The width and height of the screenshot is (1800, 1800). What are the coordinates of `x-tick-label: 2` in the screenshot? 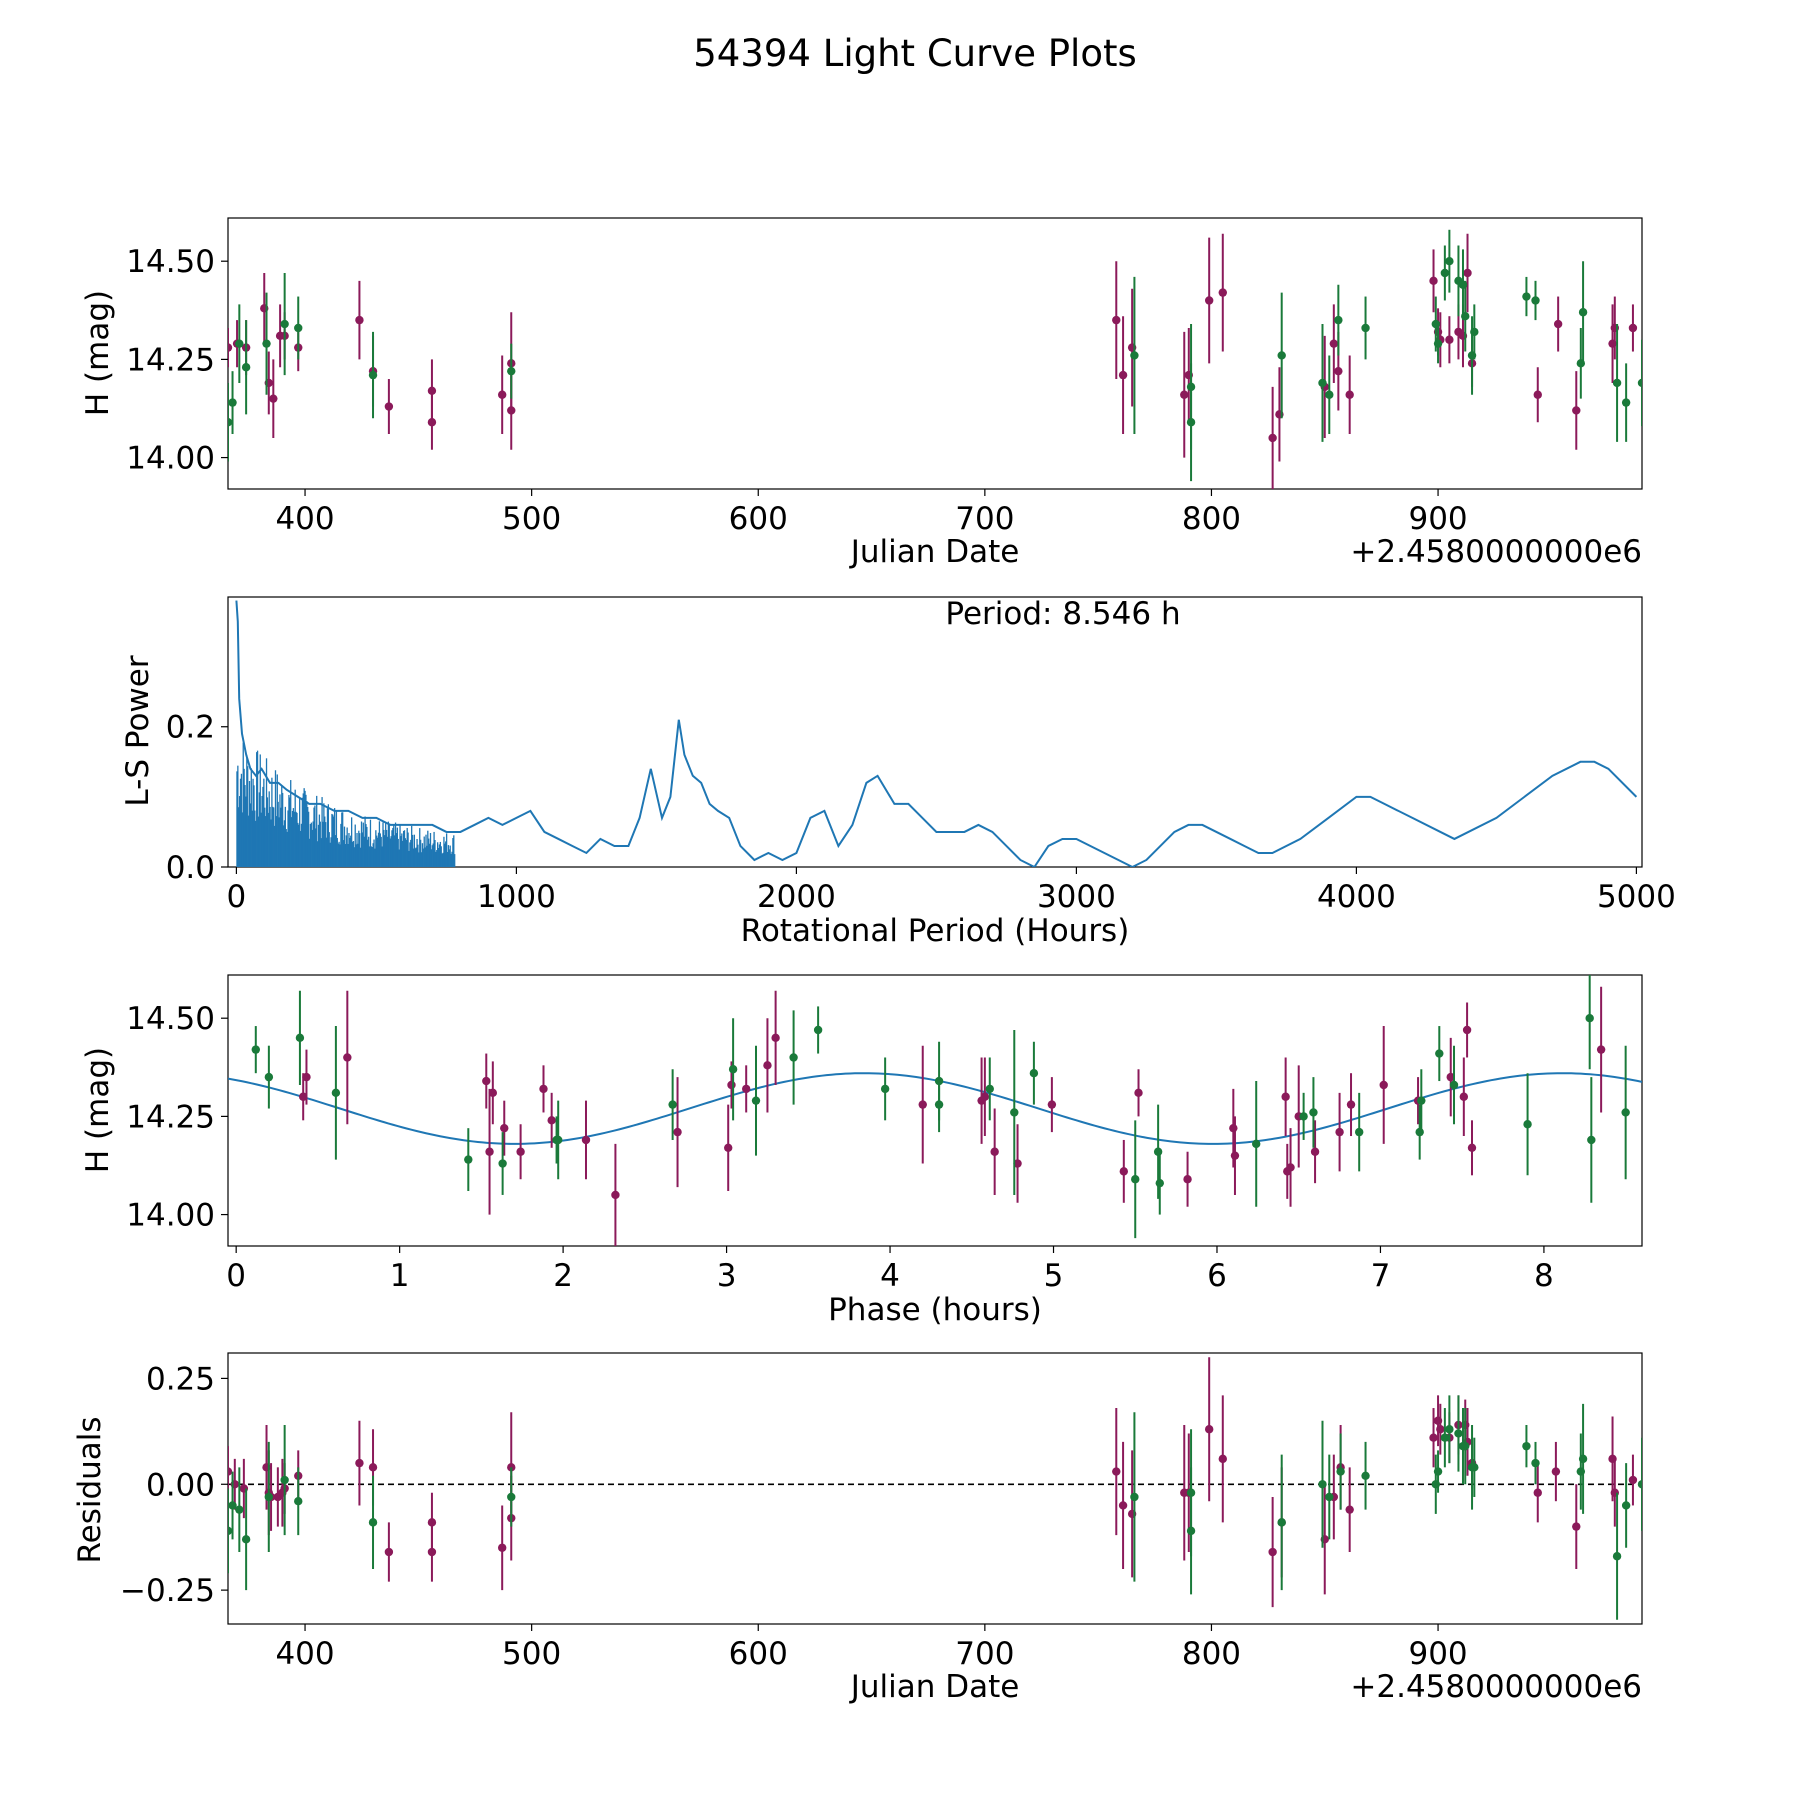 It's located at (563, 1276).